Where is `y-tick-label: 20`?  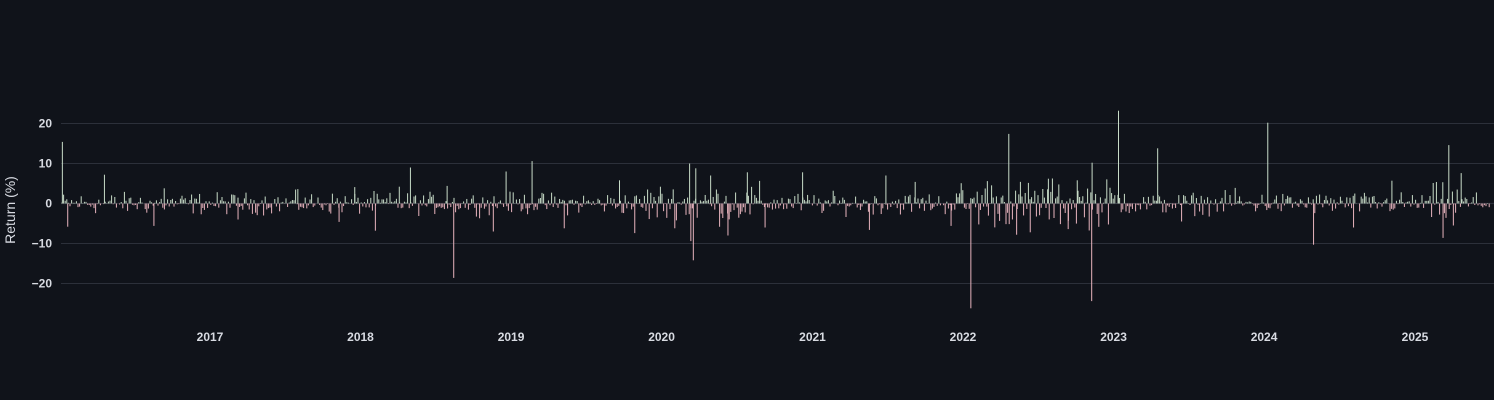 y-tick-label: 20 is located at coordinates (46, 124).